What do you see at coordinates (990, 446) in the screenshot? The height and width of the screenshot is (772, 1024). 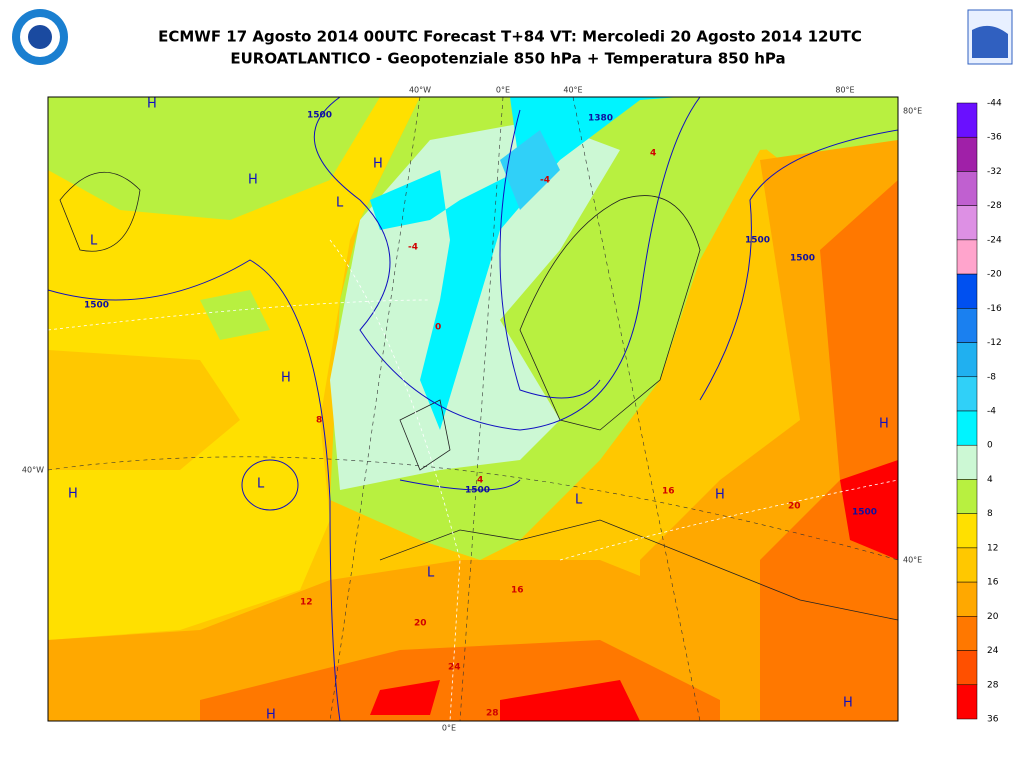 I see `colorbar-label: 0` at bounding box center [990, 446].